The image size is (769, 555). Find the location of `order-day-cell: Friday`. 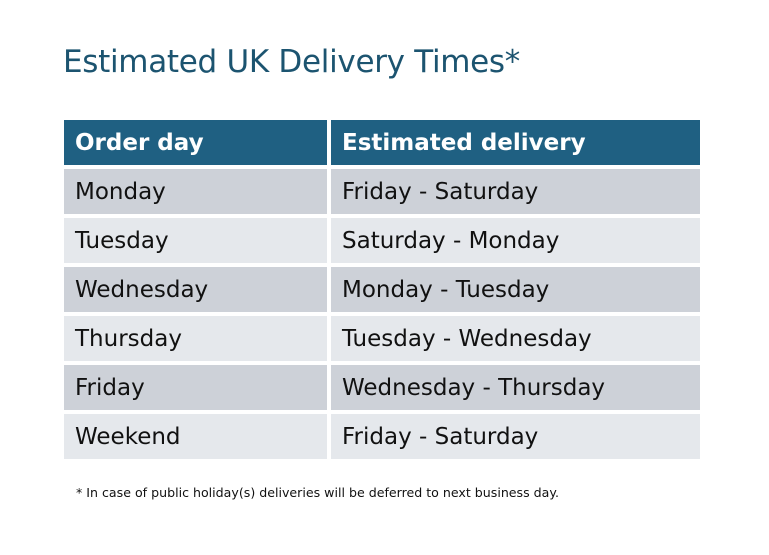

order-day-cell: Friday is located at coordinates (195, 387).